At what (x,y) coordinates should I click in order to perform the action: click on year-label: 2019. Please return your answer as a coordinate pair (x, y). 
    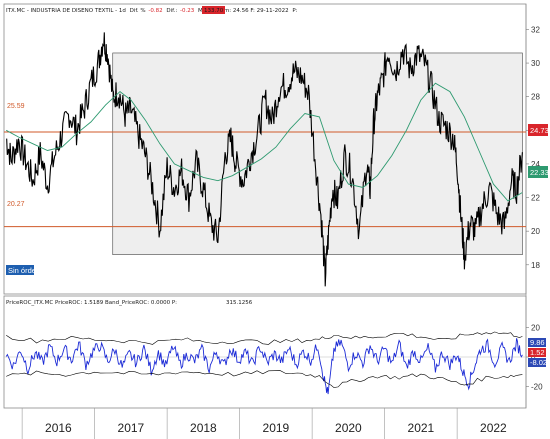
    Looking at the image, I should click on (276, 428).